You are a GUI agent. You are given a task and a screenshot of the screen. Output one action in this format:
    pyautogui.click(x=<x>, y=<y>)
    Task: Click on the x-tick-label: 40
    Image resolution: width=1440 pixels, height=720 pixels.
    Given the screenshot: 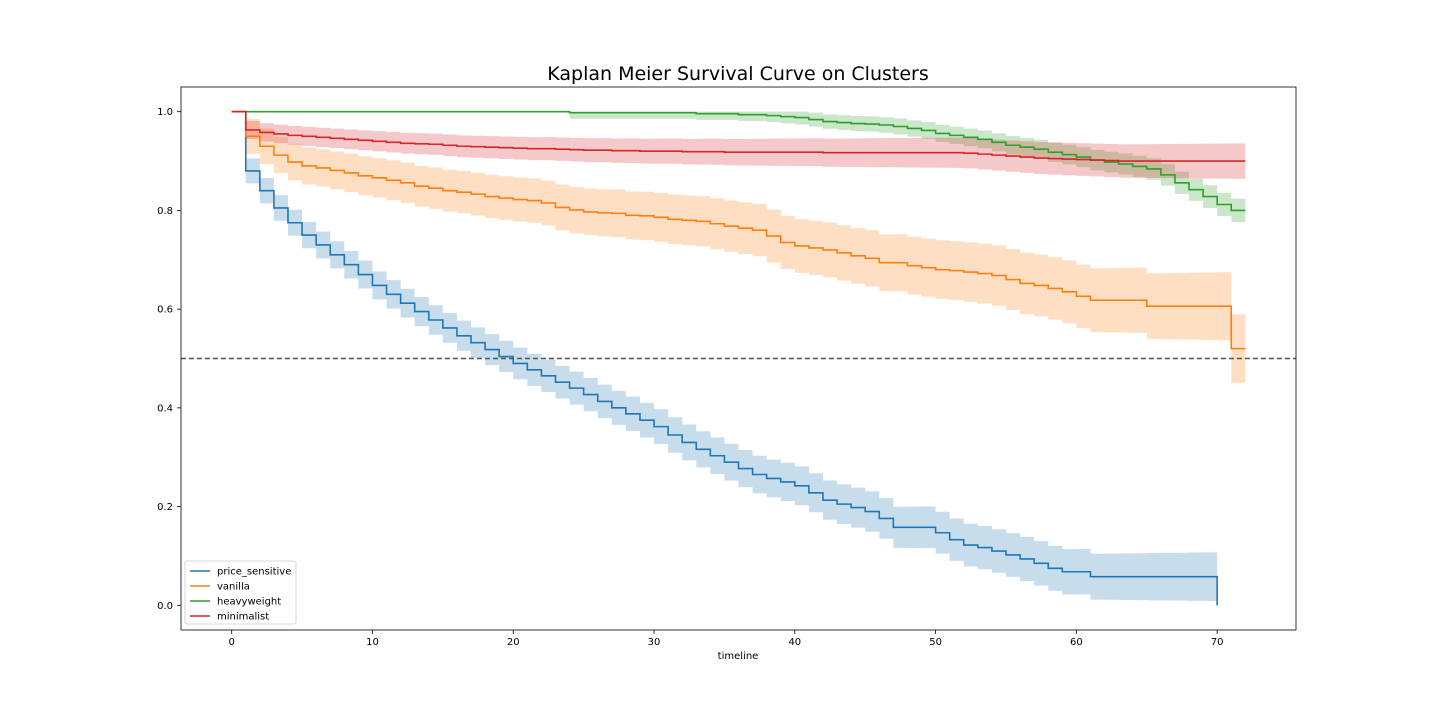 What is the action you would take?
    pyautogui.click(x=794, y=642)
    